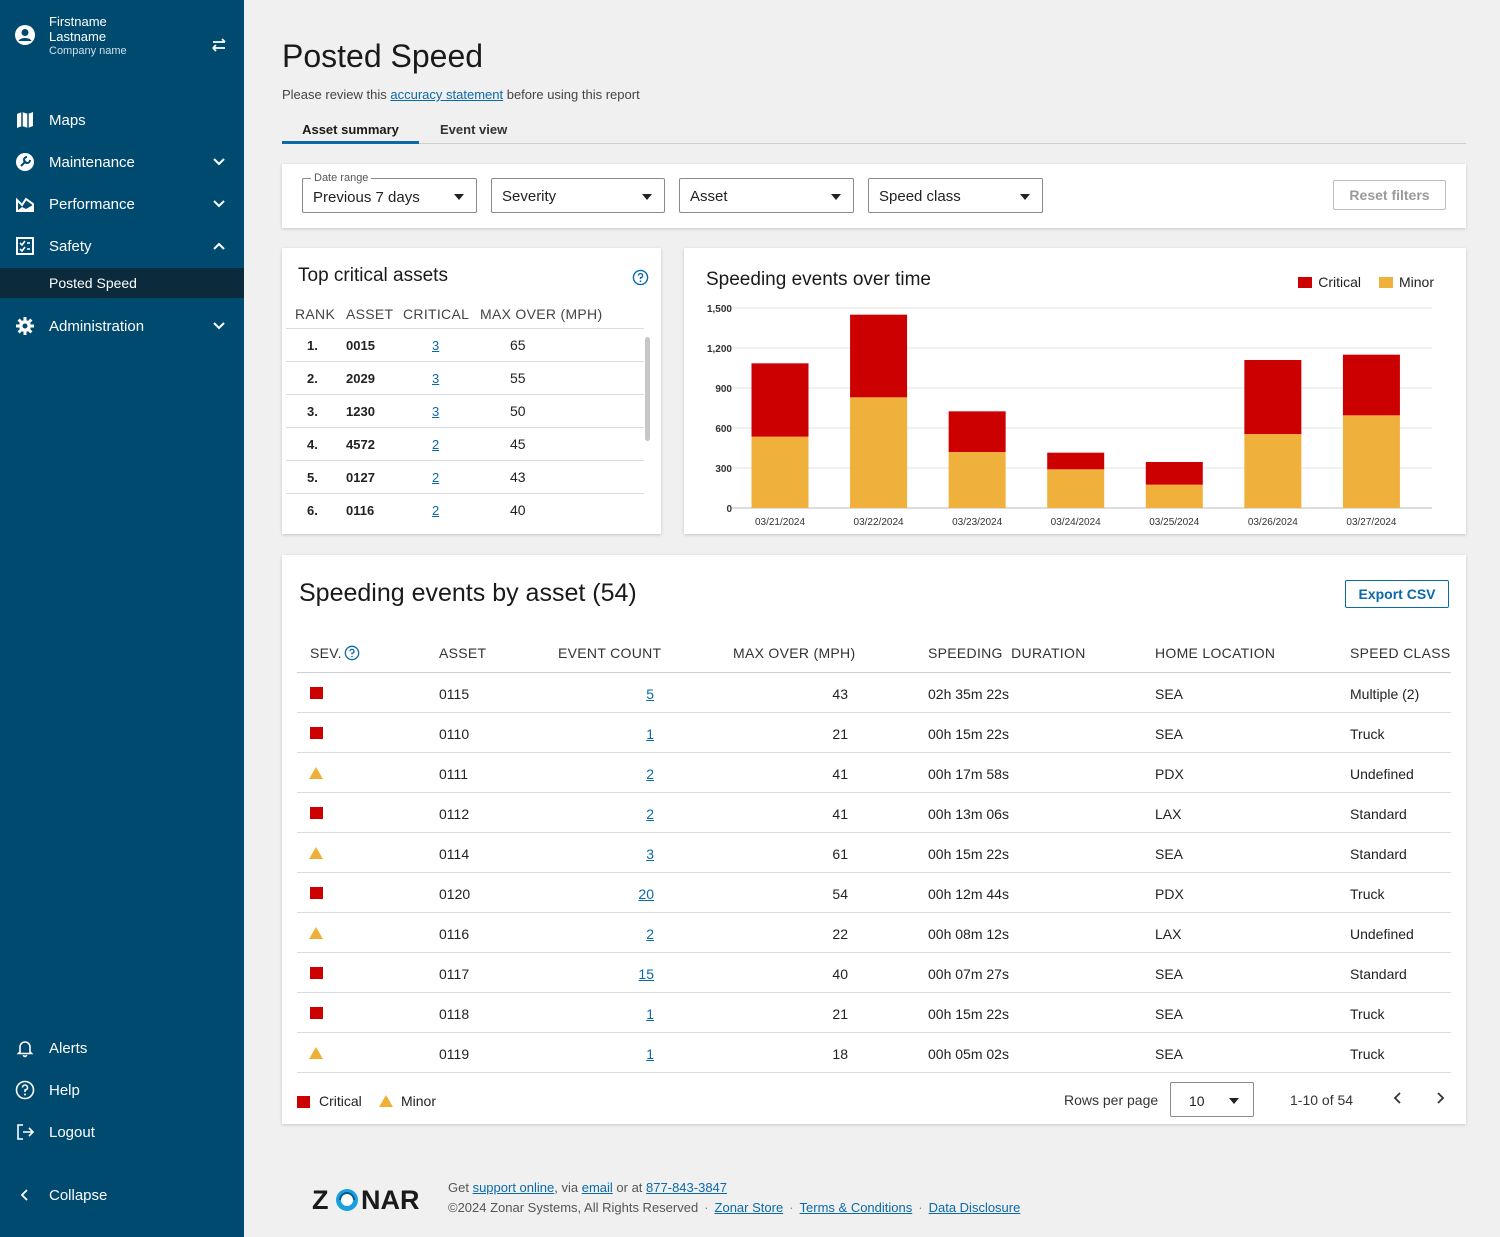 Image resolution: width=1500 pixels, height=1237 pixels. What do you see at coordinates (687, 1187) in the screenshot?
I see `phone-link: 877-843-3847` at bounding box center [687, 1187].